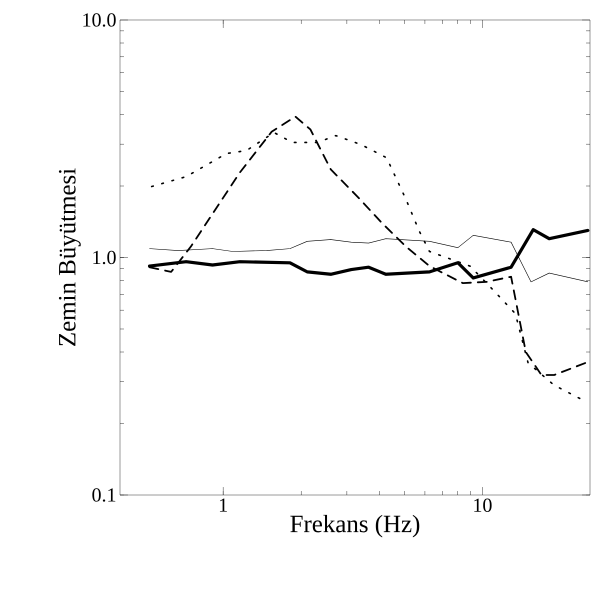 This screenshot has height=604, width=606. What do you see at coordinates (69, 257) in the screenshot?
I see `y-axis-title: Zemin Büyütmesi` at bounding box center [69, 257].